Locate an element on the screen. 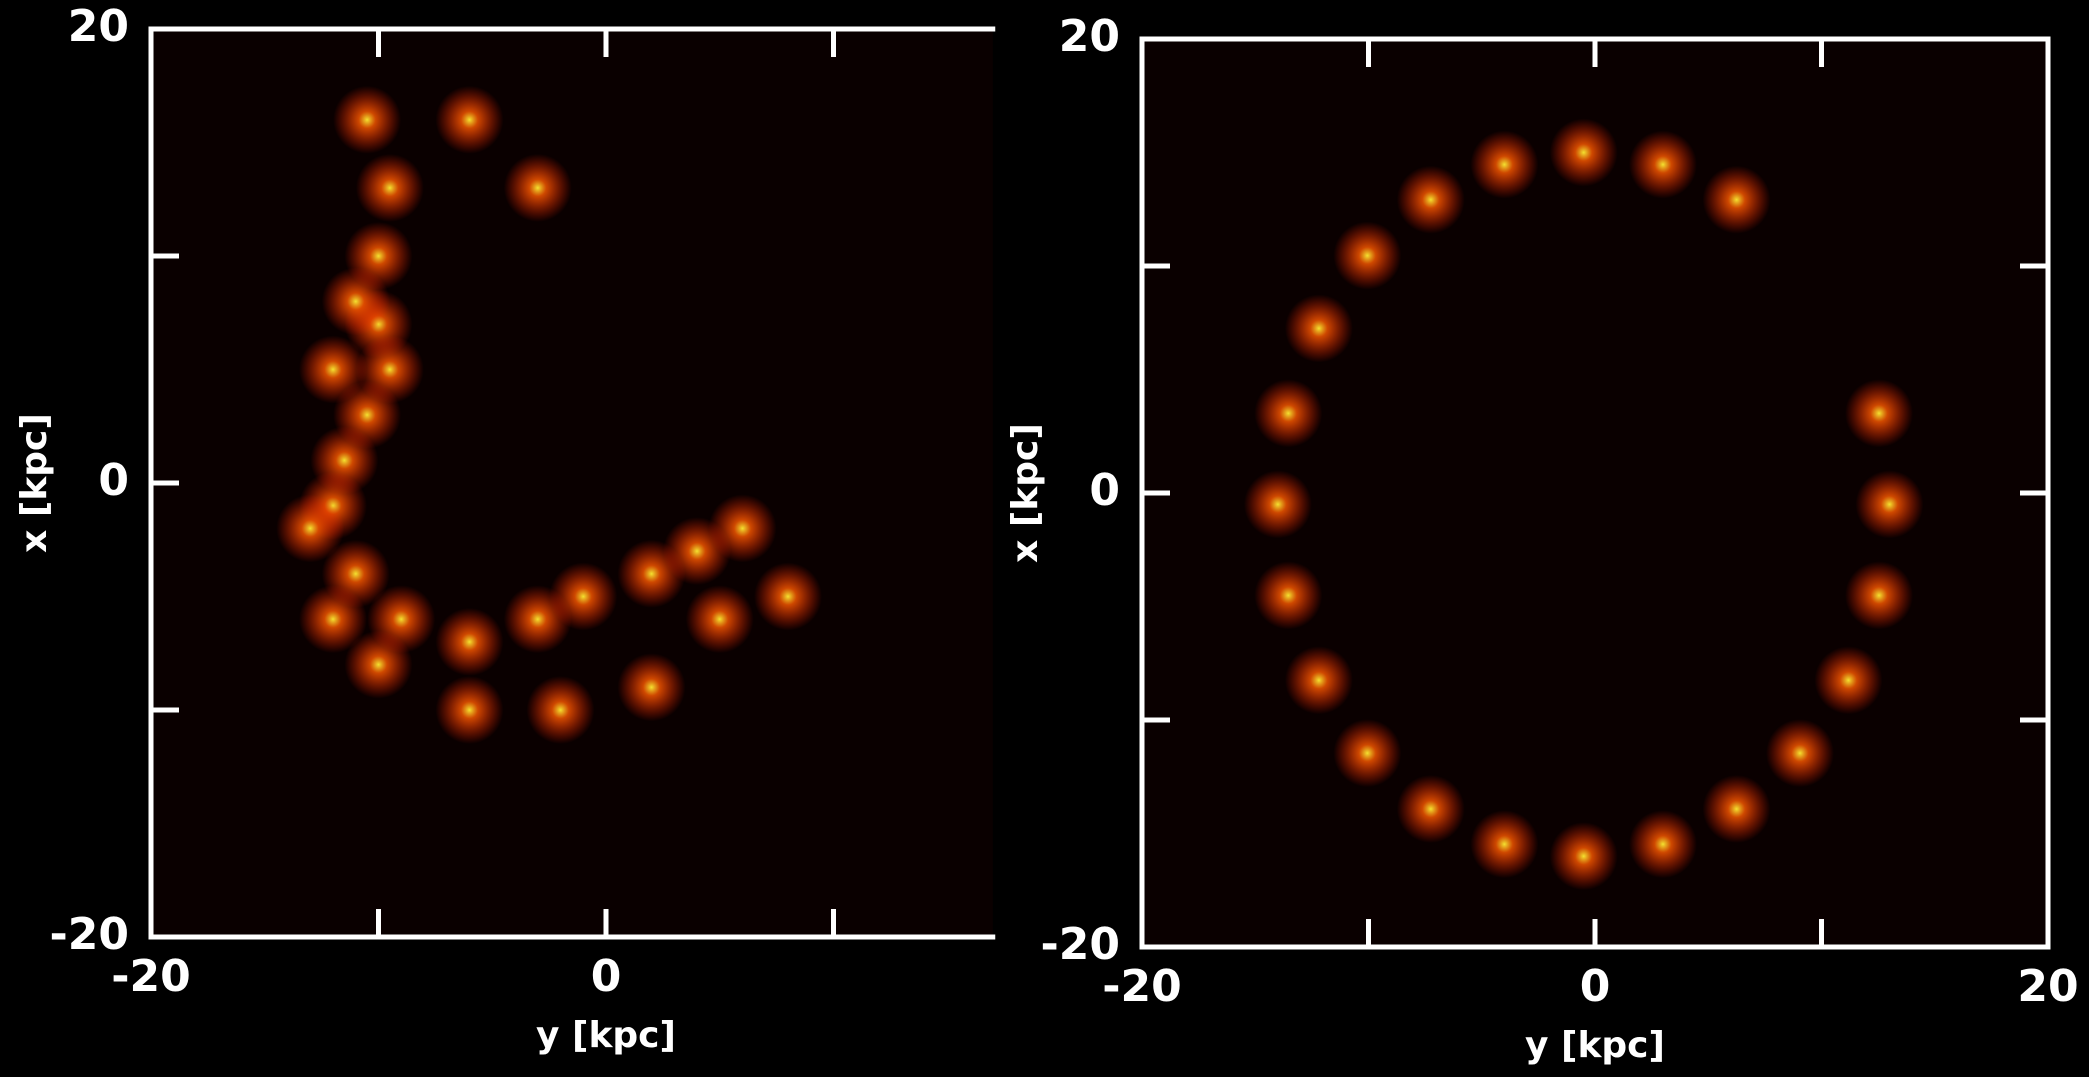 Image resolution: width=2089 pixels, height=1077 pixels. x-tick-label: 20 is located at coordinates (2047, 986).